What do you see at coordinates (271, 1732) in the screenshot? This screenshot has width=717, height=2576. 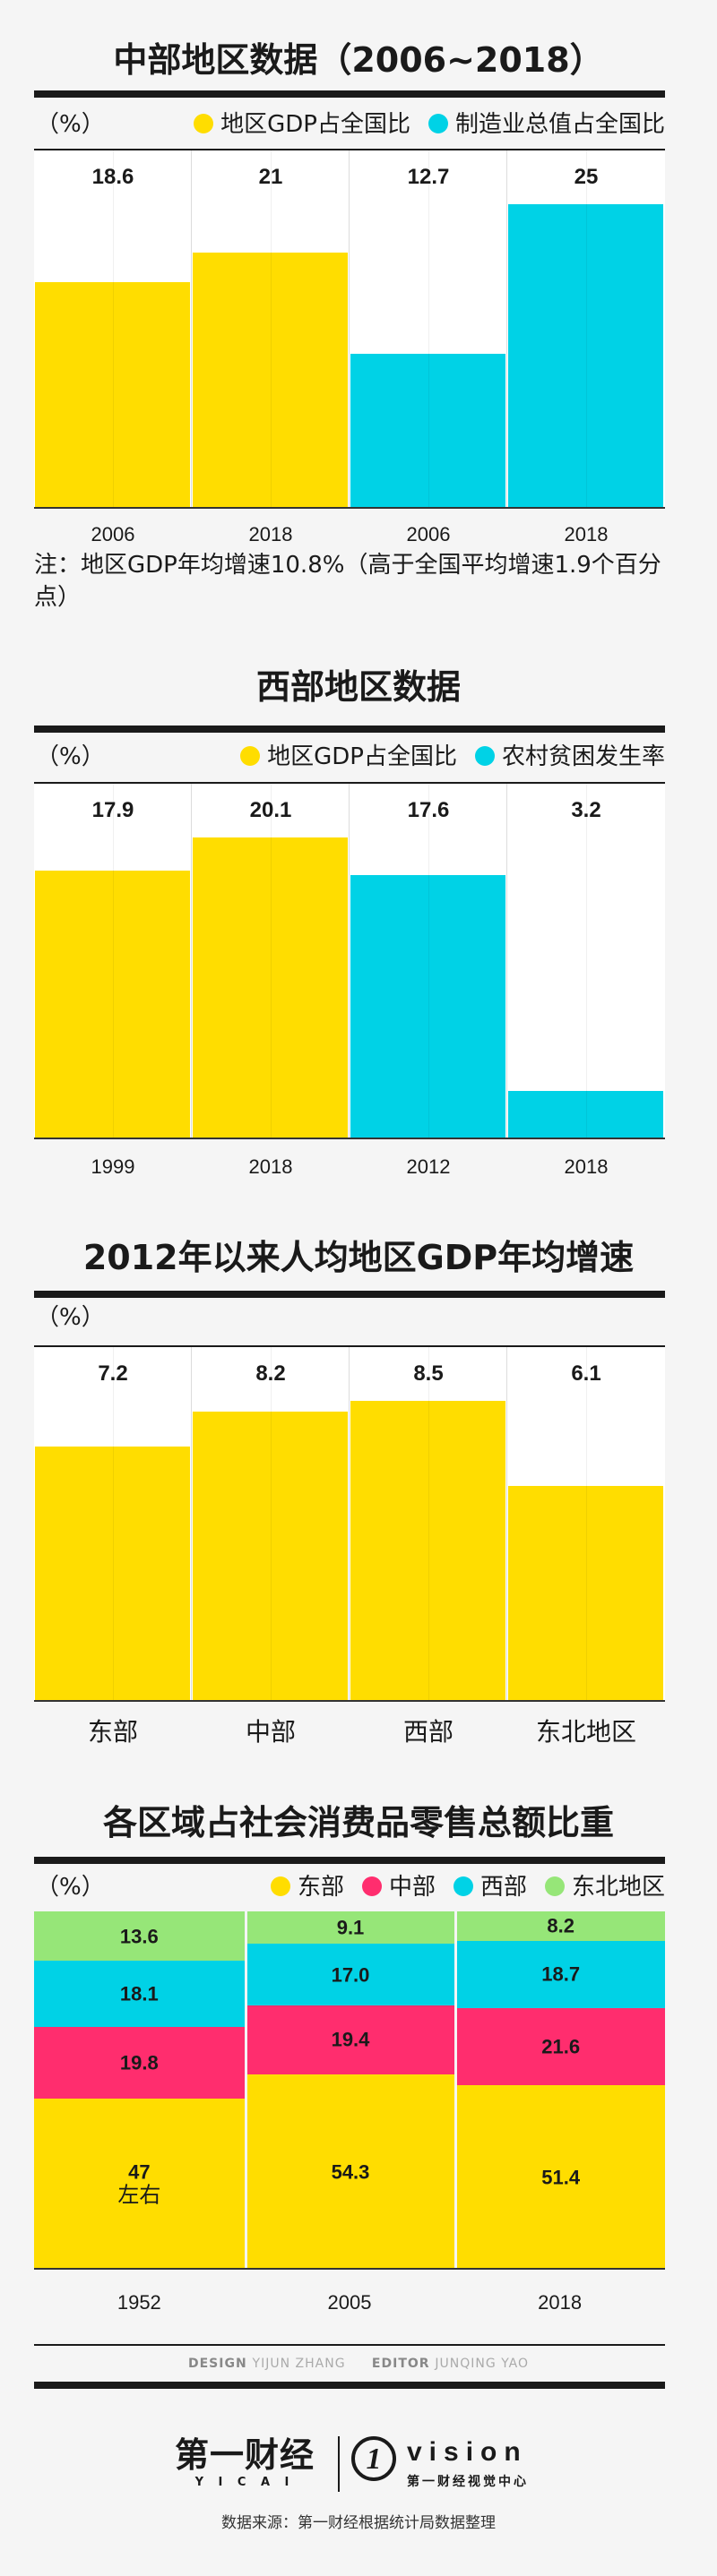 I see `x-tick-label: 中部` at bounding box center [271, 1732].